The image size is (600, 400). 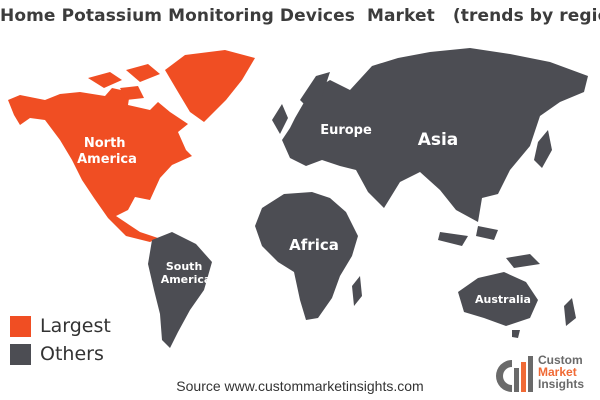 I want to click on logo-line-insights: Insights, so click(x=561, y=384).